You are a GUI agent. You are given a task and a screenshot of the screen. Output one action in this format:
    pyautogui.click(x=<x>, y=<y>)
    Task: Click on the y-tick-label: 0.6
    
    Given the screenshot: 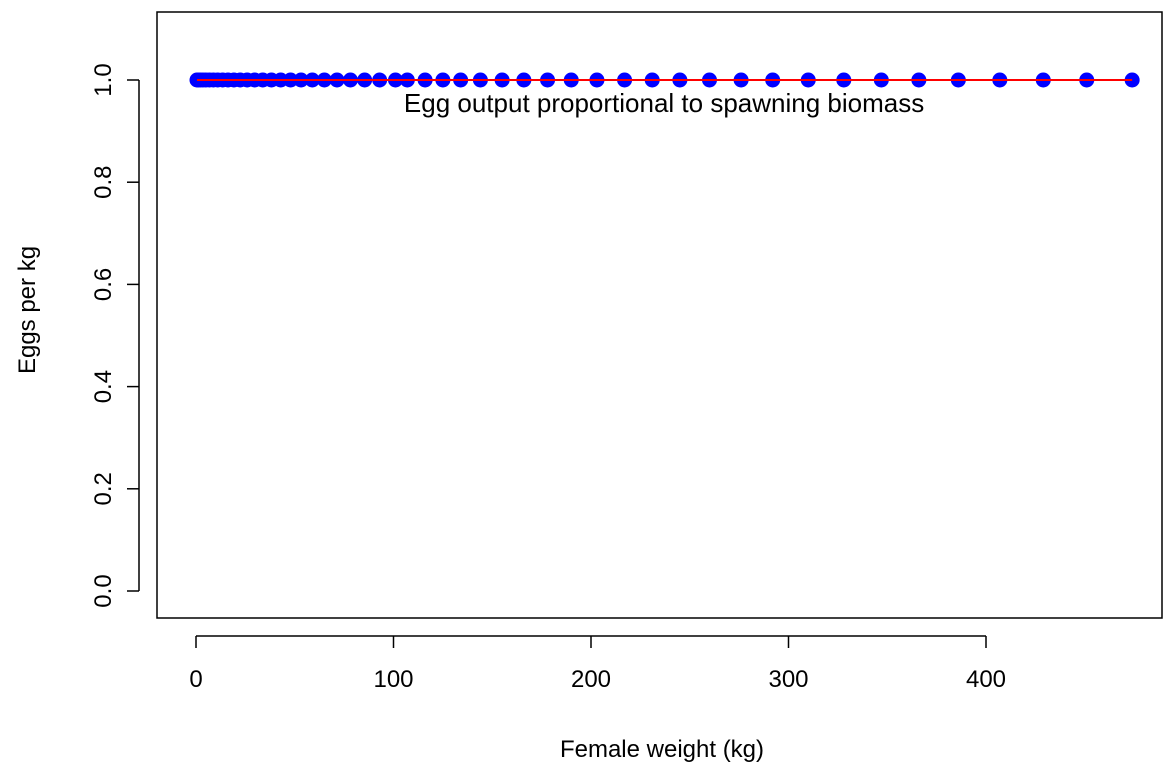 What is the action you would take?
    pyautogui.click(x=103, y=284)
    